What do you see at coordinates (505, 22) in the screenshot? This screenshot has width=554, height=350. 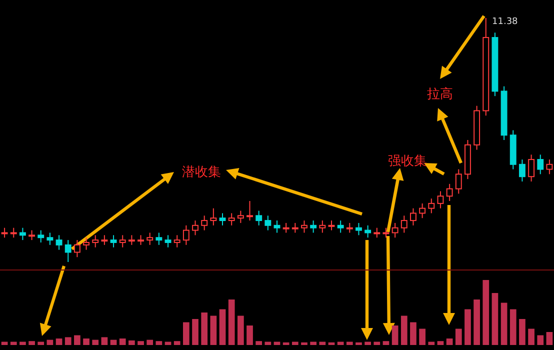 I see `annotation: 11.38` at bounding box center [505, 22].